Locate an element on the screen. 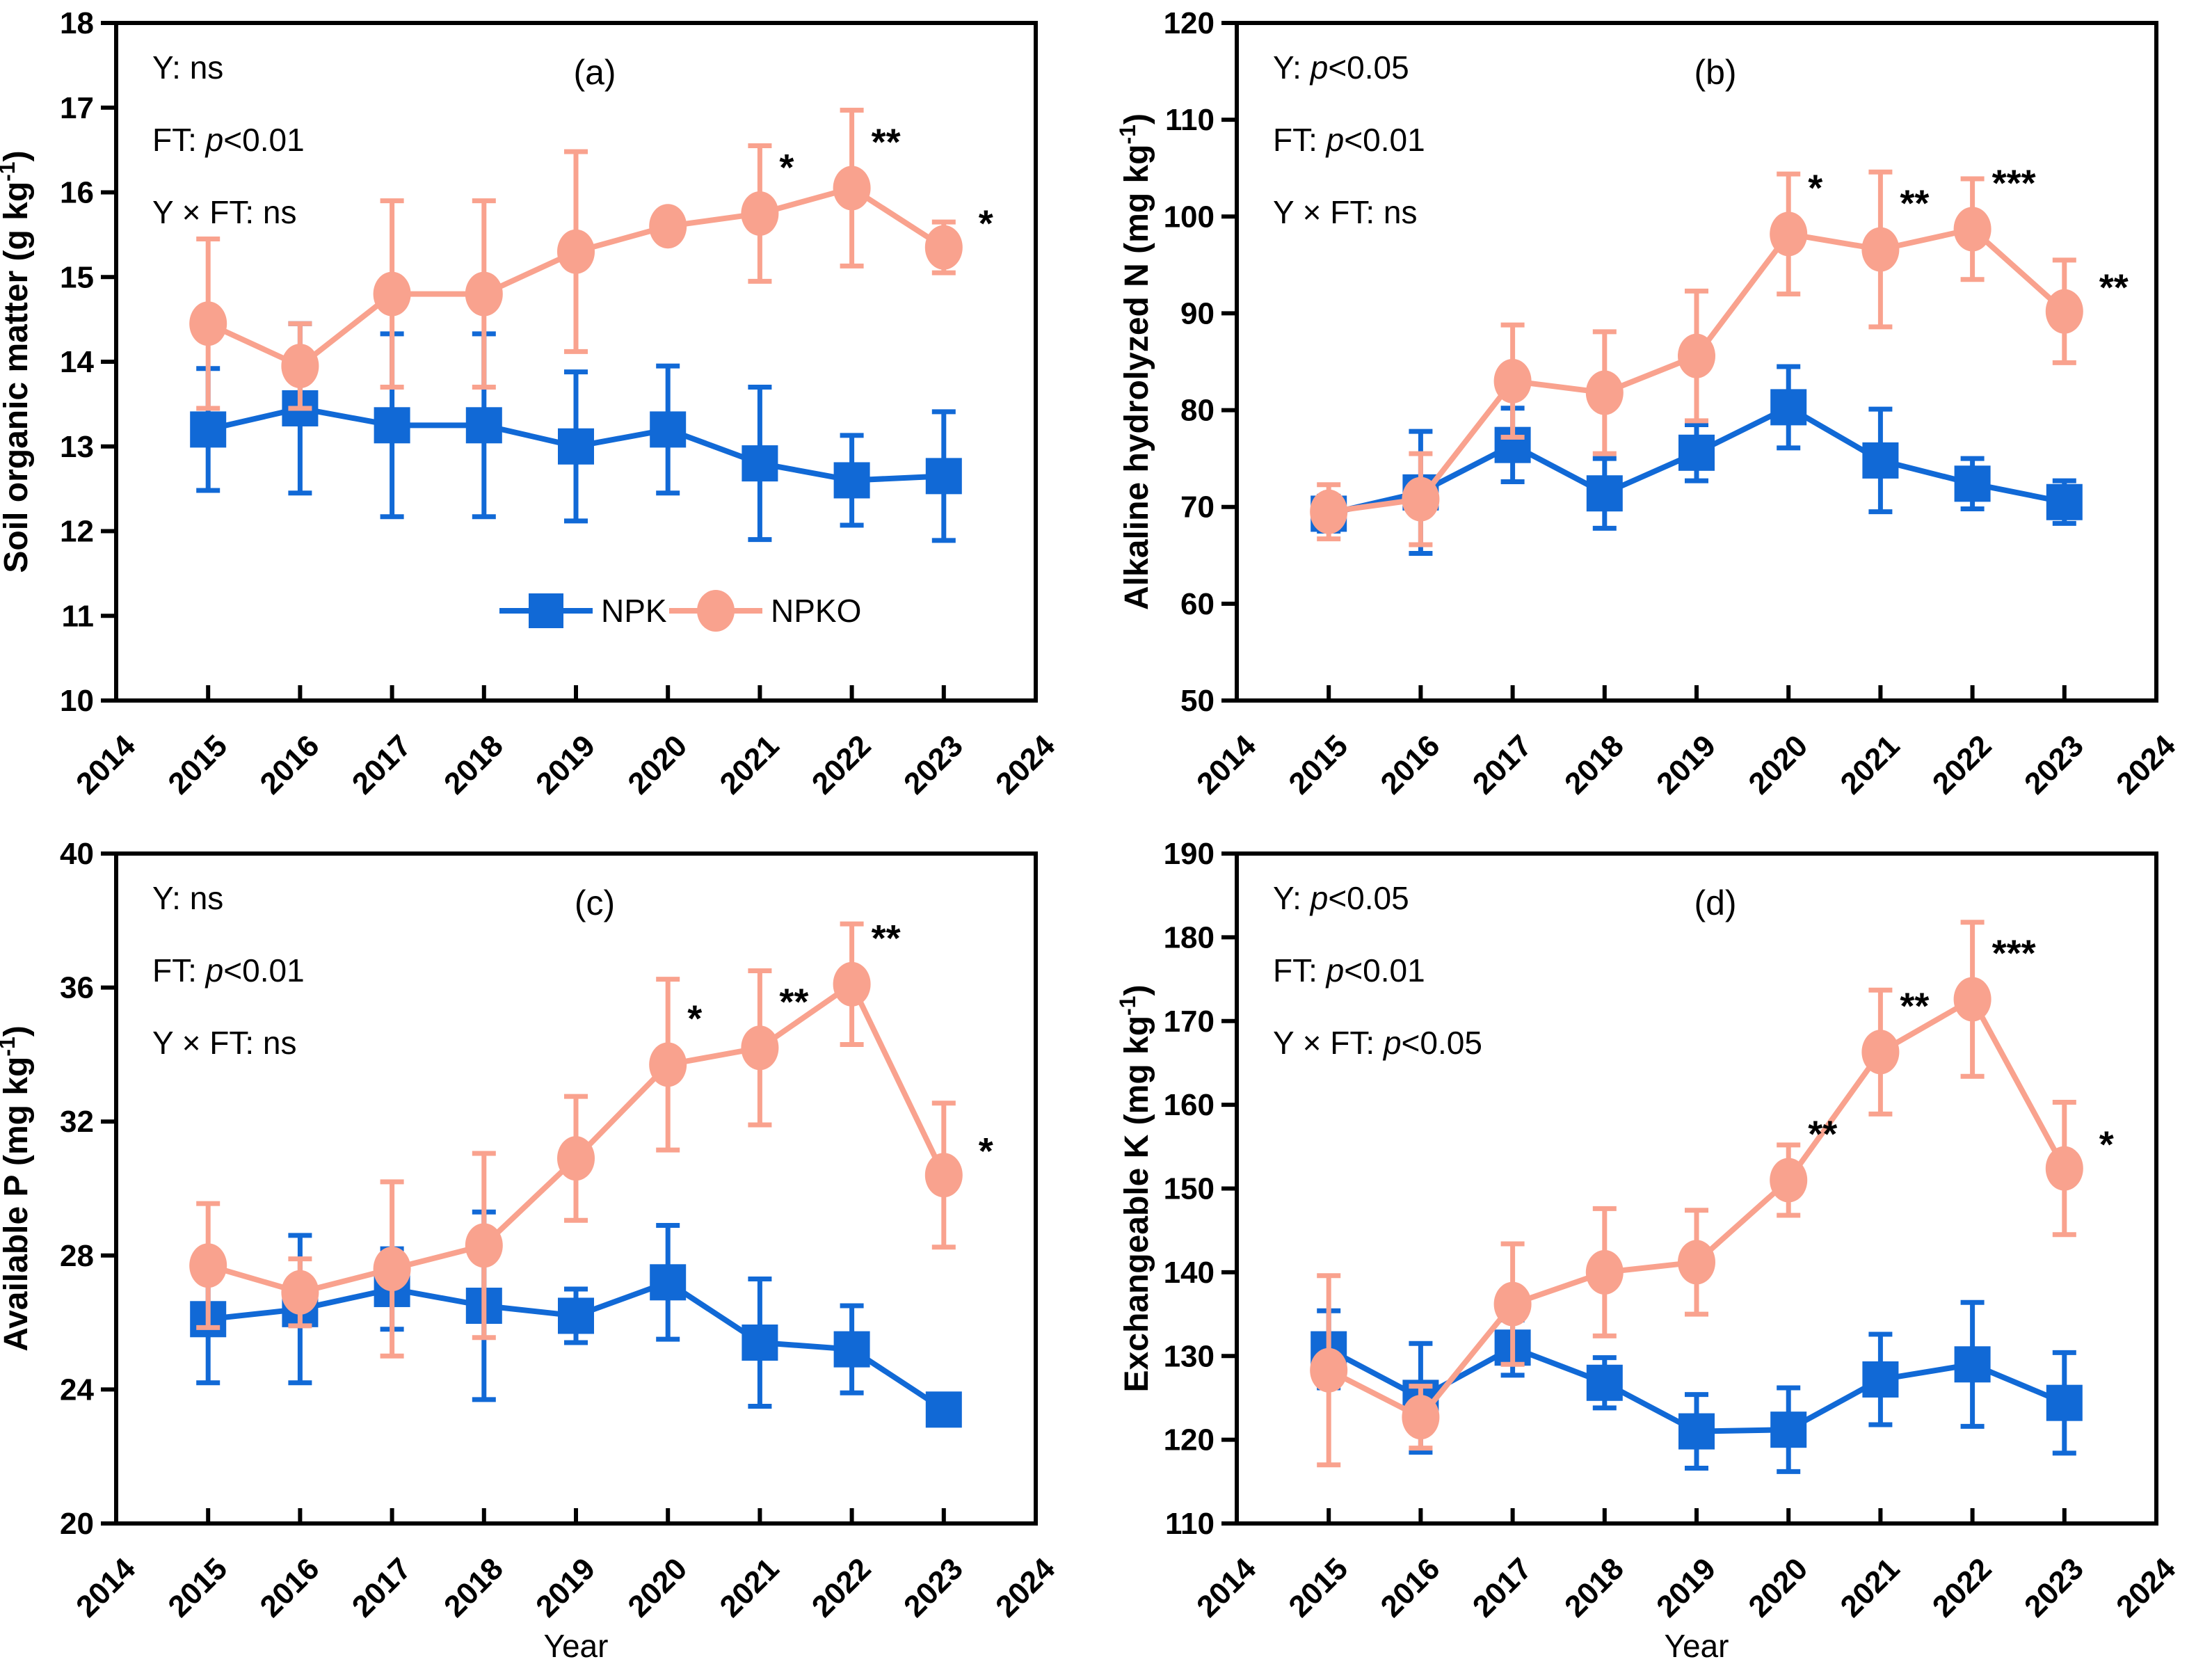 Image resolution: width=2196 pixels, height=1680 pixels. y-tick-label: 16 is located at coordinates (77, 193).